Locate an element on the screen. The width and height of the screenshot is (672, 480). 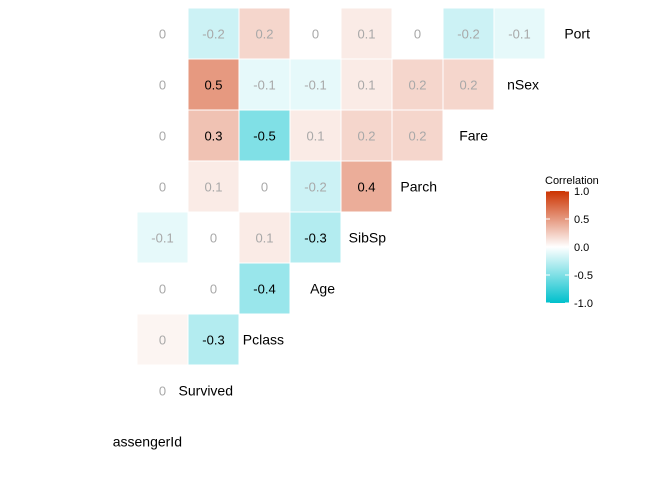
variable-label: Pclass is located at coordinates (263, 340).